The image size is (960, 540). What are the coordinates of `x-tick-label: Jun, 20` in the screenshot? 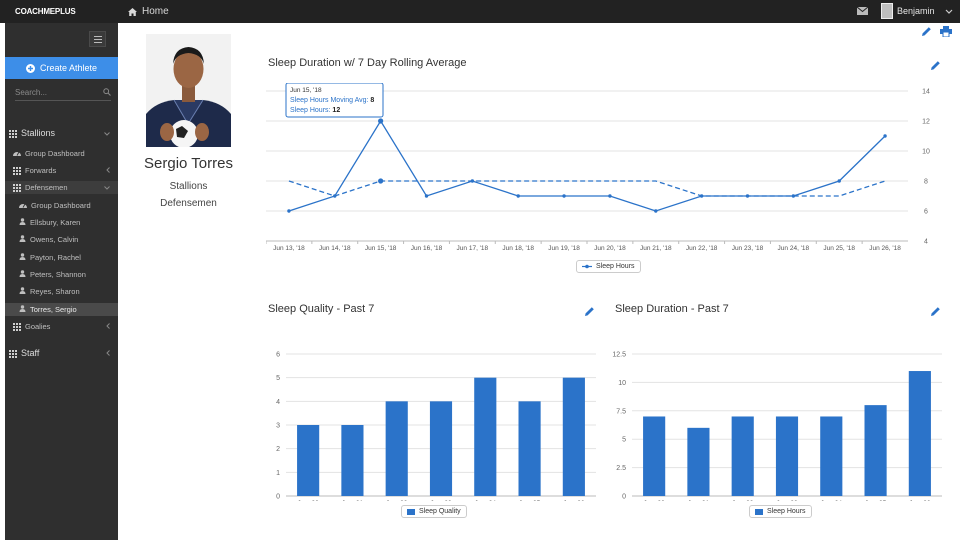 It's located at (308, 500).